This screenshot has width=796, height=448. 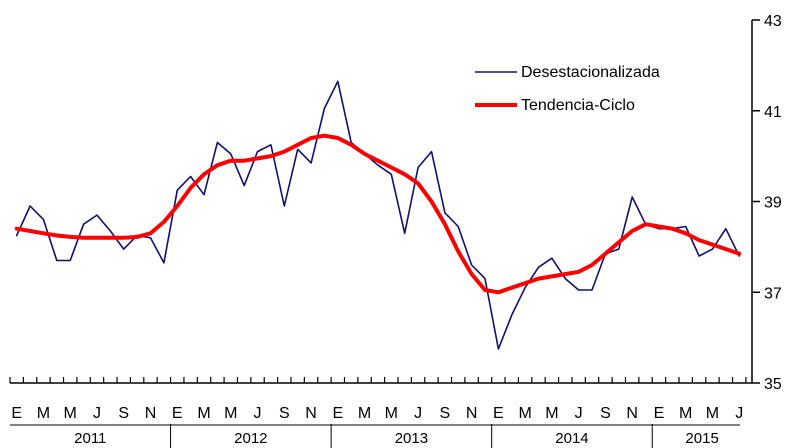 What do you see at coordinates (567, 89) in the screenshot?
I see `legend: Desestacionalizada Tendencia-Ciclo` at bounding box center [567, 89].